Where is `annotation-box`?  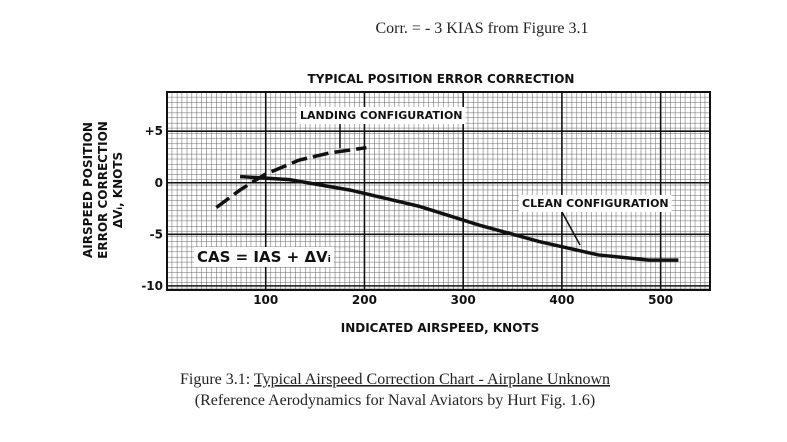
annotation-box is located at coordinates (264, 257).